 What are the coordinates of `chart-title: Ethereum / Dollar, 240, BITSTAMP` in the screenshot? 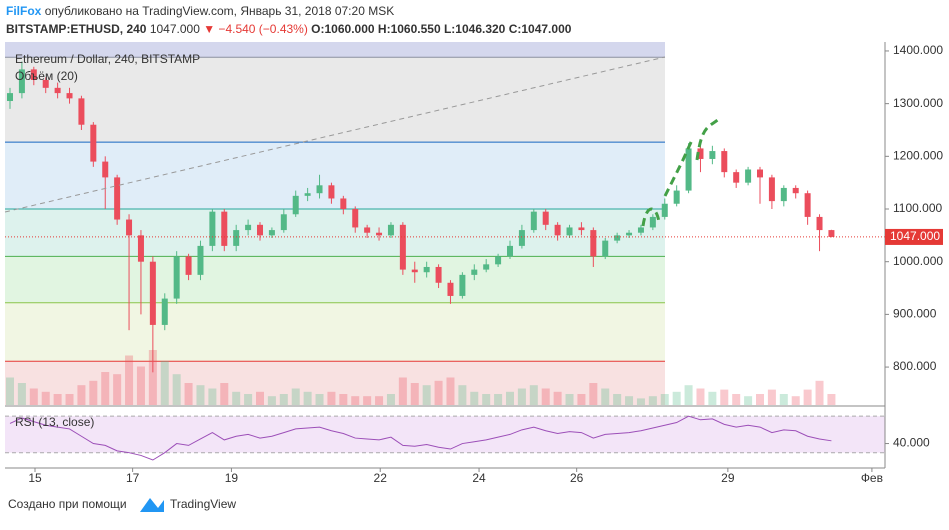 It's located at (107, 59).